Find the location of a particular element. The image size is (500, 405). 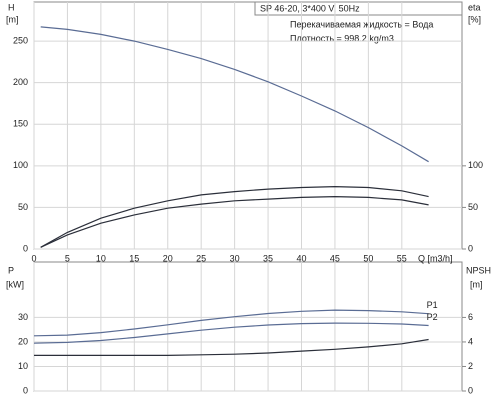

annotation: Плотность = 998.2 kg/m3 is located at coordinates (342, 38).